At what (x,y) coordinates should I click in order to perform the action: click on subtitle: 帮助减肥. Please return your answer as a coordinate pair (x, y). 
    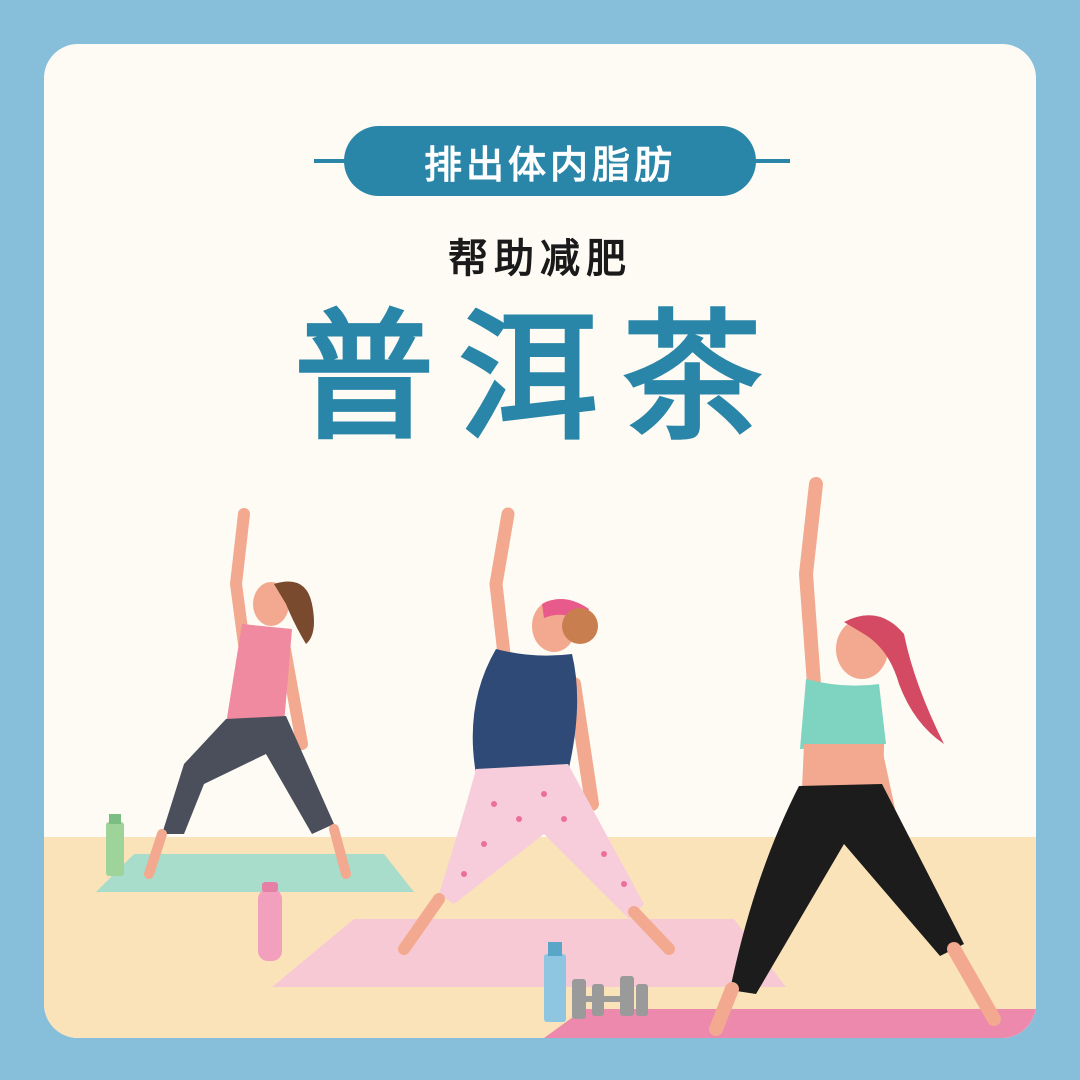
    Looking at the image, I should click on (540, 259).